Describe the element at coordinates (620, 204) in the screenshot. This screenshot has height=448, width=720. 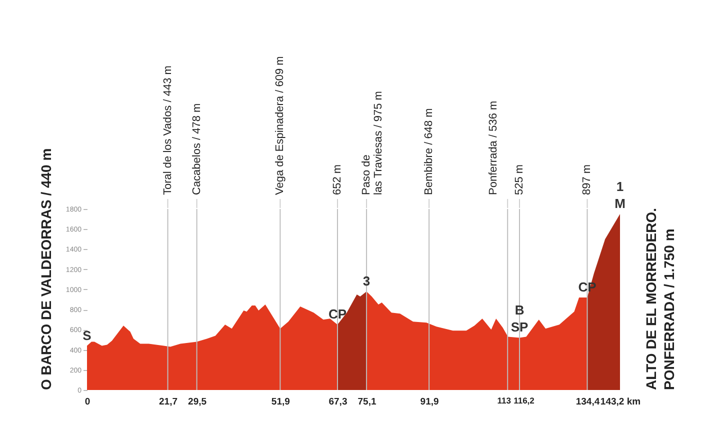
I see `annotation: M` at that location.